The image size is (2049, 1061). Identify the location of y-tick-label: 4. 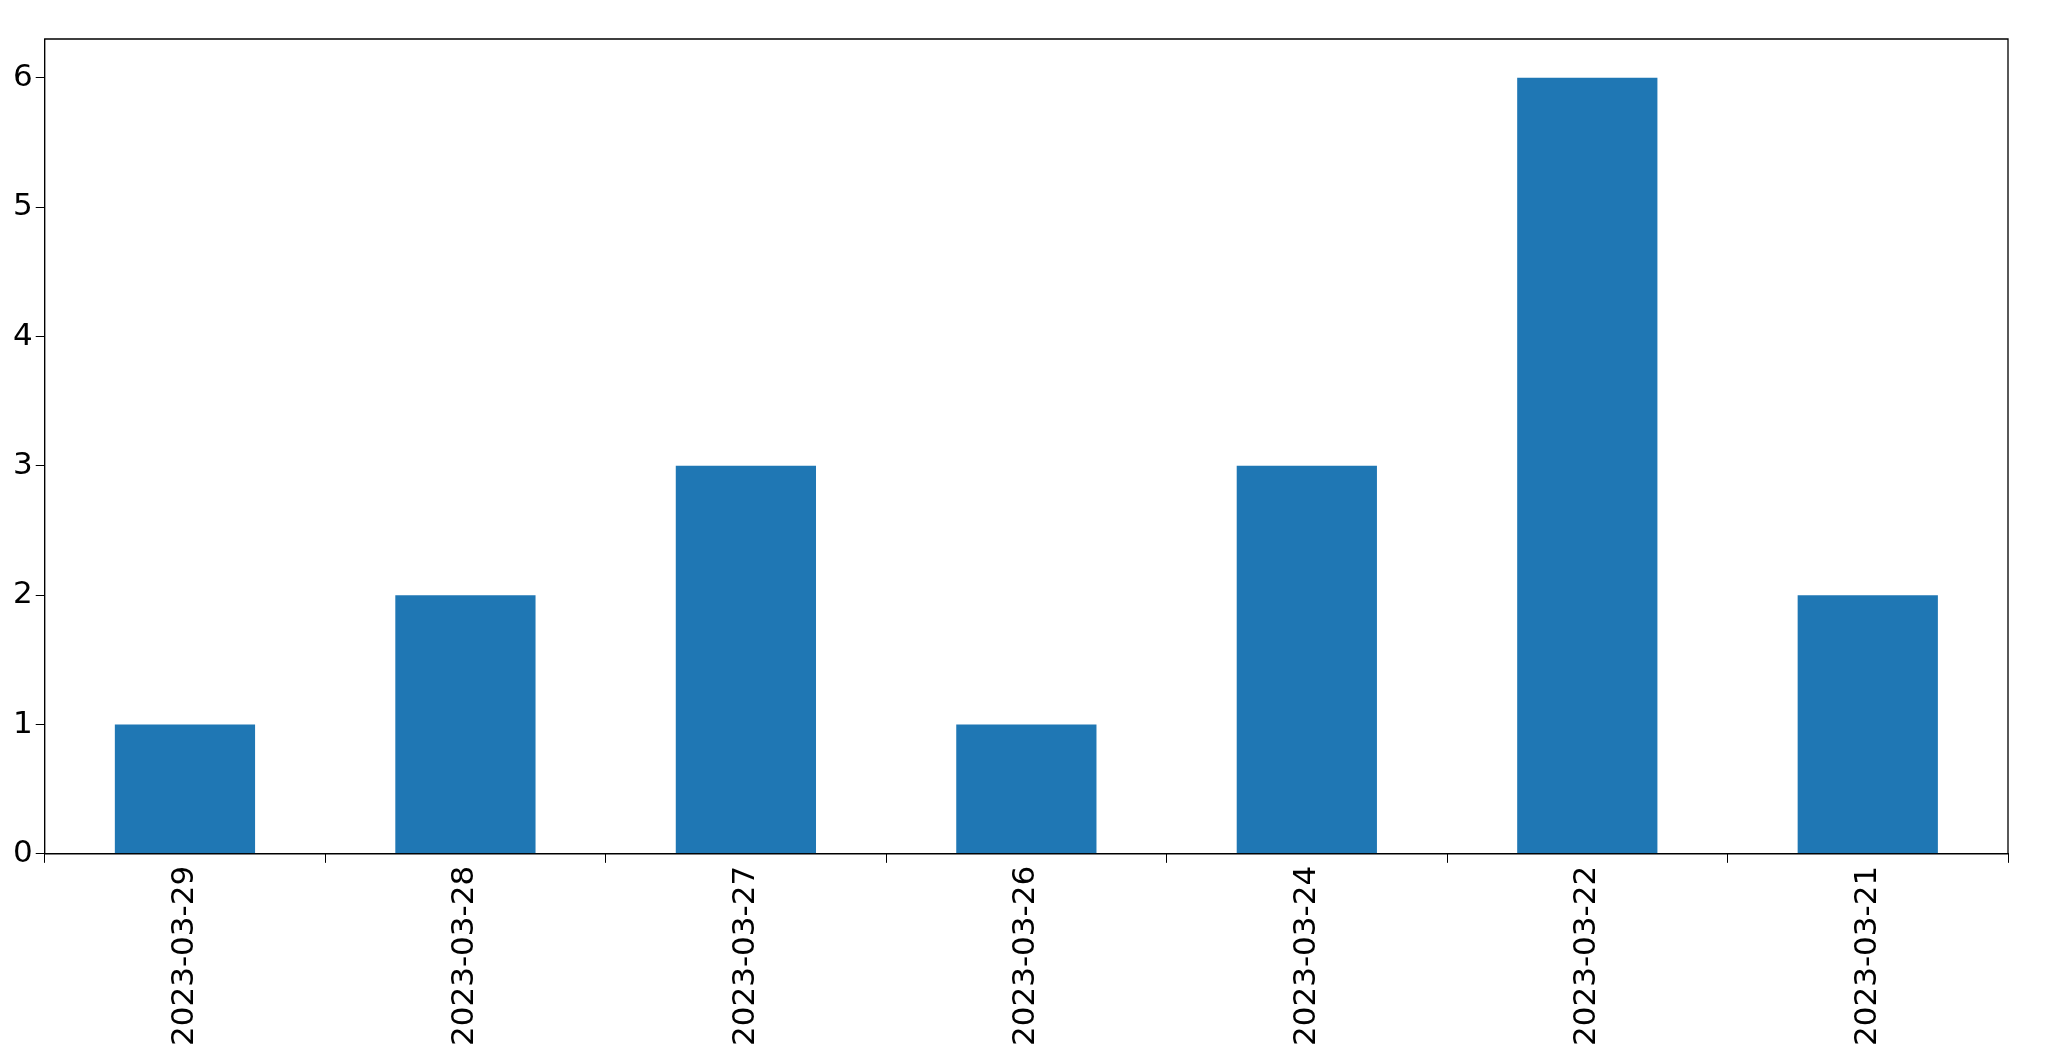
(22, 333).